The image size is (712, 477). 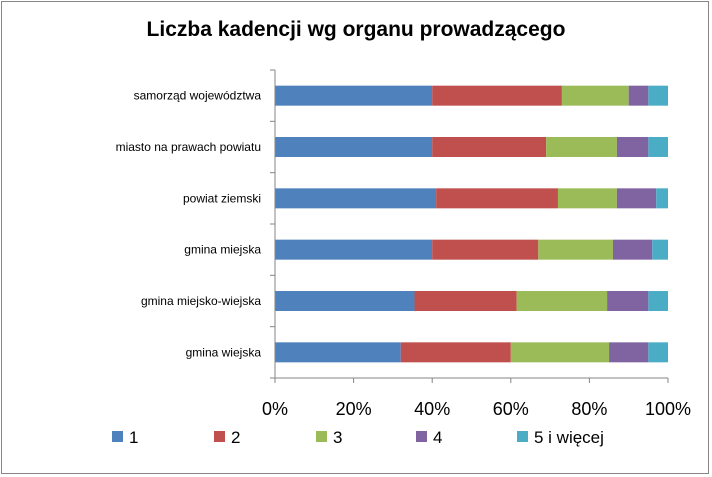 I want to click on x-tick-label: 80%, so click(x=589, y=409).